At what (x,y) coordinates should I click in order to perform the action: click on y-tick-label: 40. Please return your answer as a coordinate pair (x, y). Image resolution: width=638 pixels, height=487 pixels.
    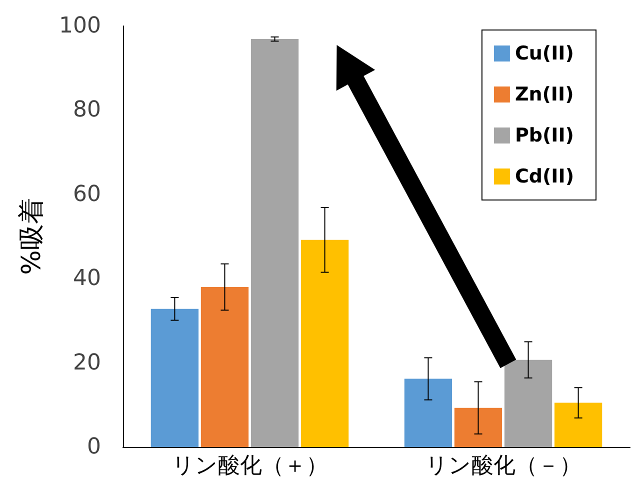
    Looking at the image, I should click on (87, 279).